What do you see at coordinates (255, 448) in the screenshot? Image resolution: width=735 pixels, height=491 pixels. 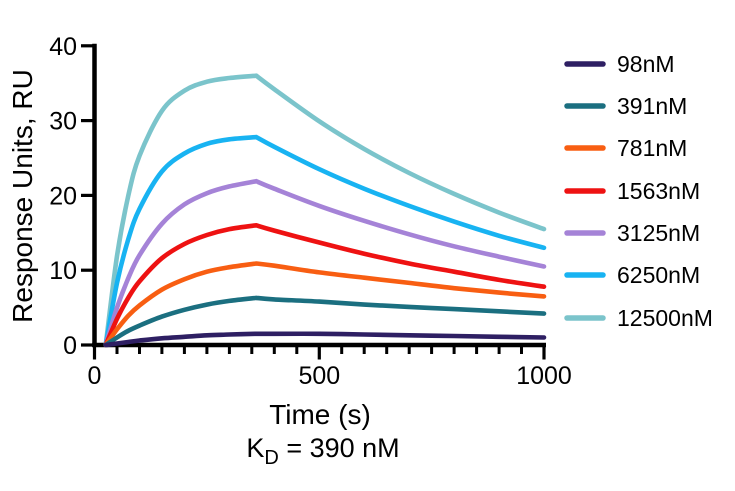 I see `kd-symbol: K` at bounding box center [255, 448].